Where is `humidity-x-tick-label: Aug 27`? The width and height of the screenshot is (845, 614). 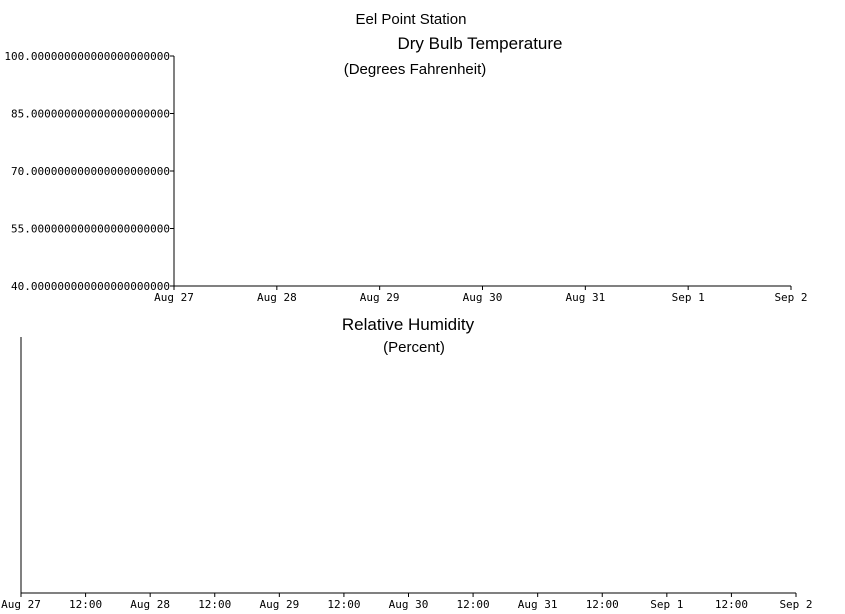
humidity-x-tick-label: Aug 27 is located at coordinates (21, 604).